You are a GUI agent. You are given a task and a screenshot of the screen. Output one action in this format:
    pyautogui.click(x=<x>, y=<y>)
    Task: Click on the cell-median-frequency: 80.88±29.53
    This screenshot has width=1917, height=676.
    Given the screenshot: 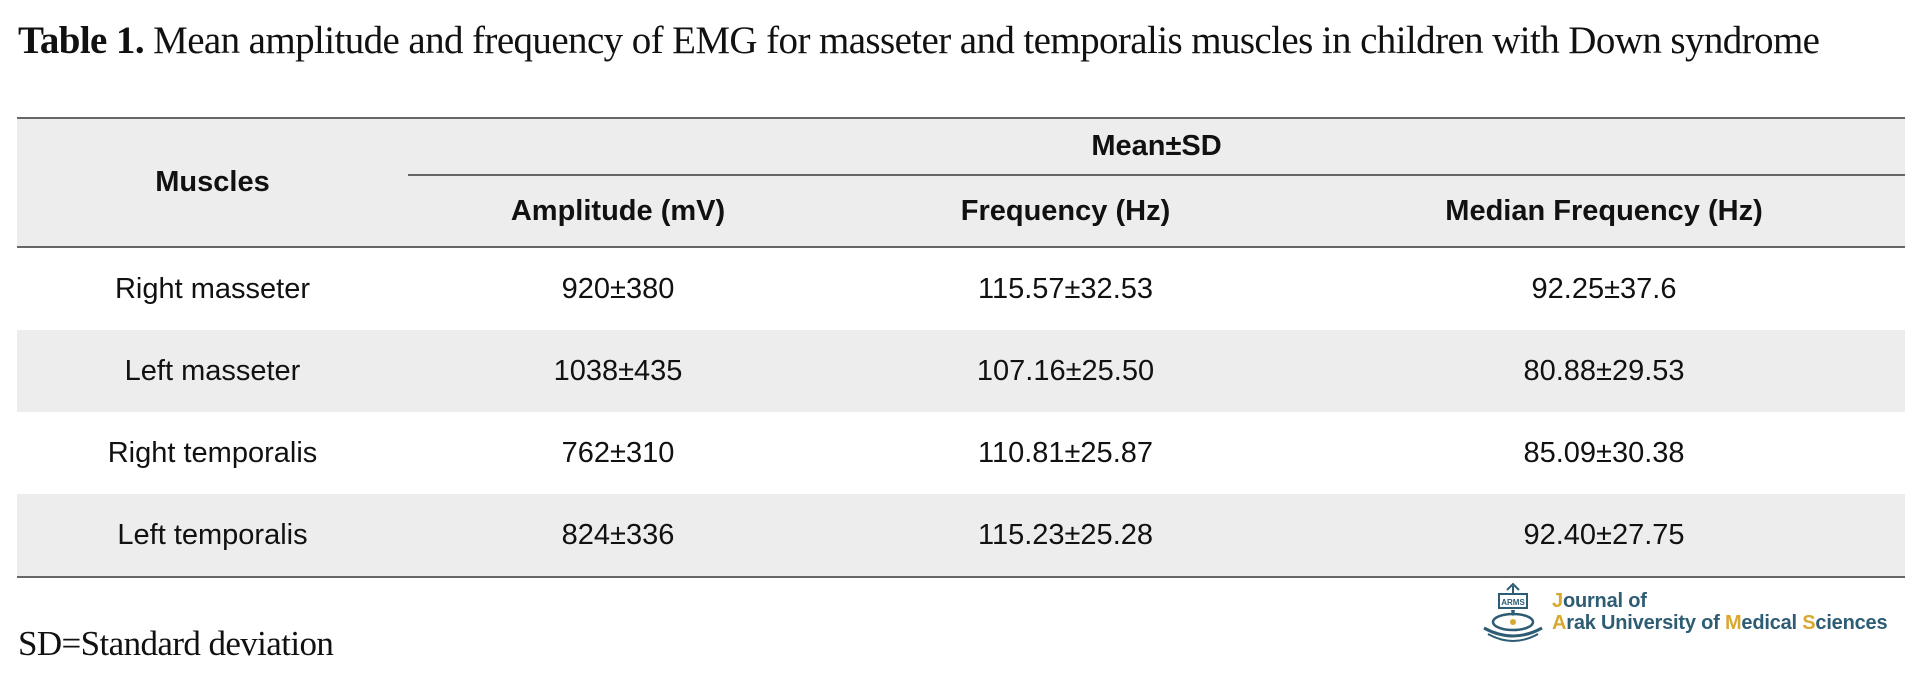 What is the action you would take?
    pyautogui.click(x=1604, y=371)
    